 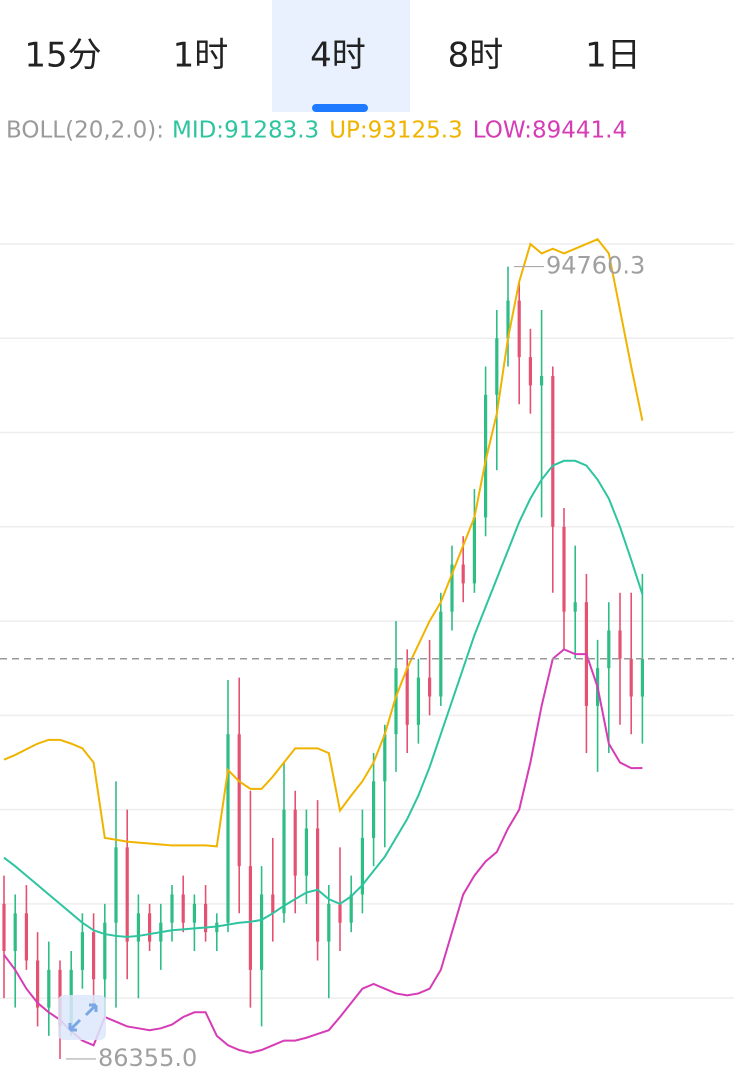 I want to click on extreme-label: 86355.0, so click(x=147, y=1058).